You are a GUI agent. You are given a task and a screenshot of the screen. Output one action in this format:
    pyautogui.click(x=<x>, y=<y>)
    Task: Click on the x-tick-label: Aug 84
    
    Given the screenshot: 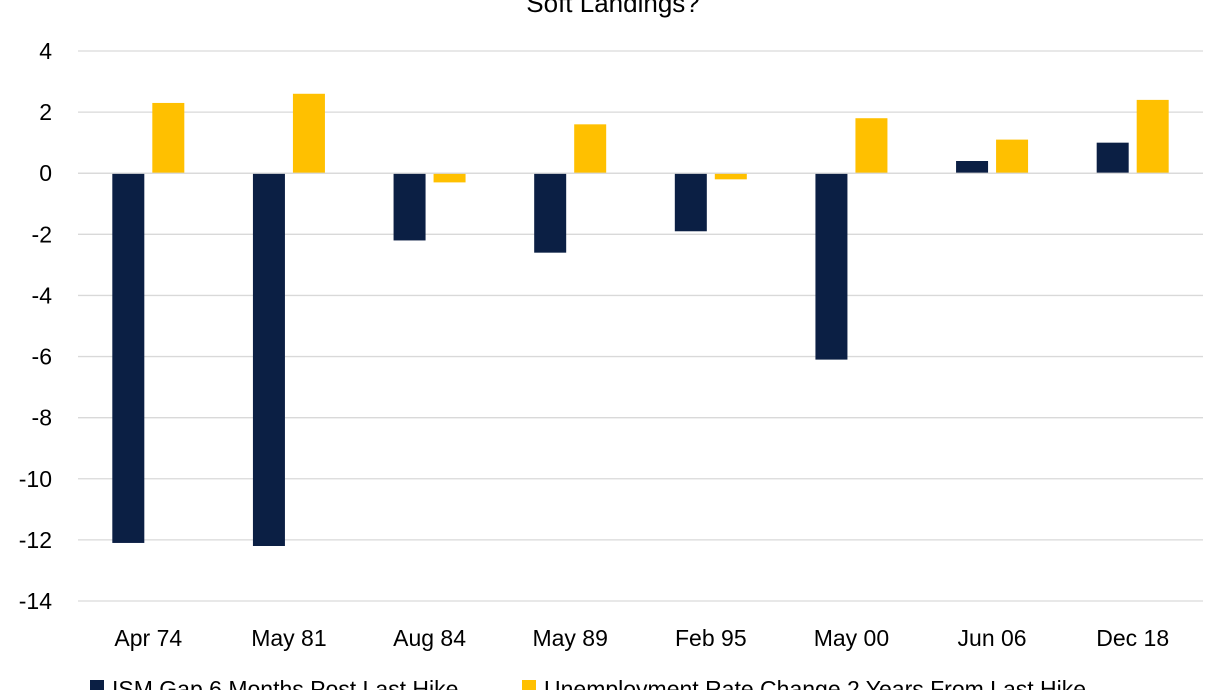 What is the action you would take?
    pyautogui.click(x=429, y=638)
    